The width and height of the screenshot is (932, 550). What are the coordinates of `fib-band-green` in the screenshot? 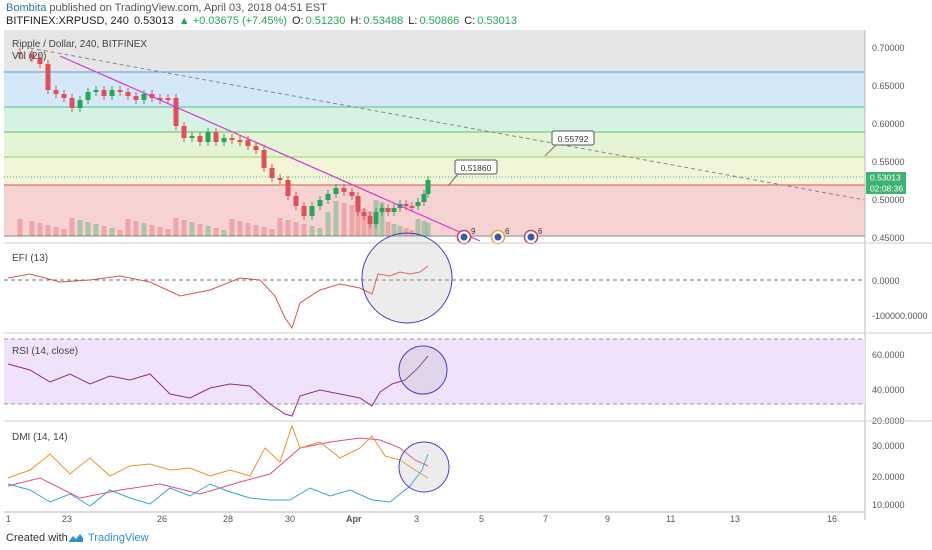 It's located at (434, 119).